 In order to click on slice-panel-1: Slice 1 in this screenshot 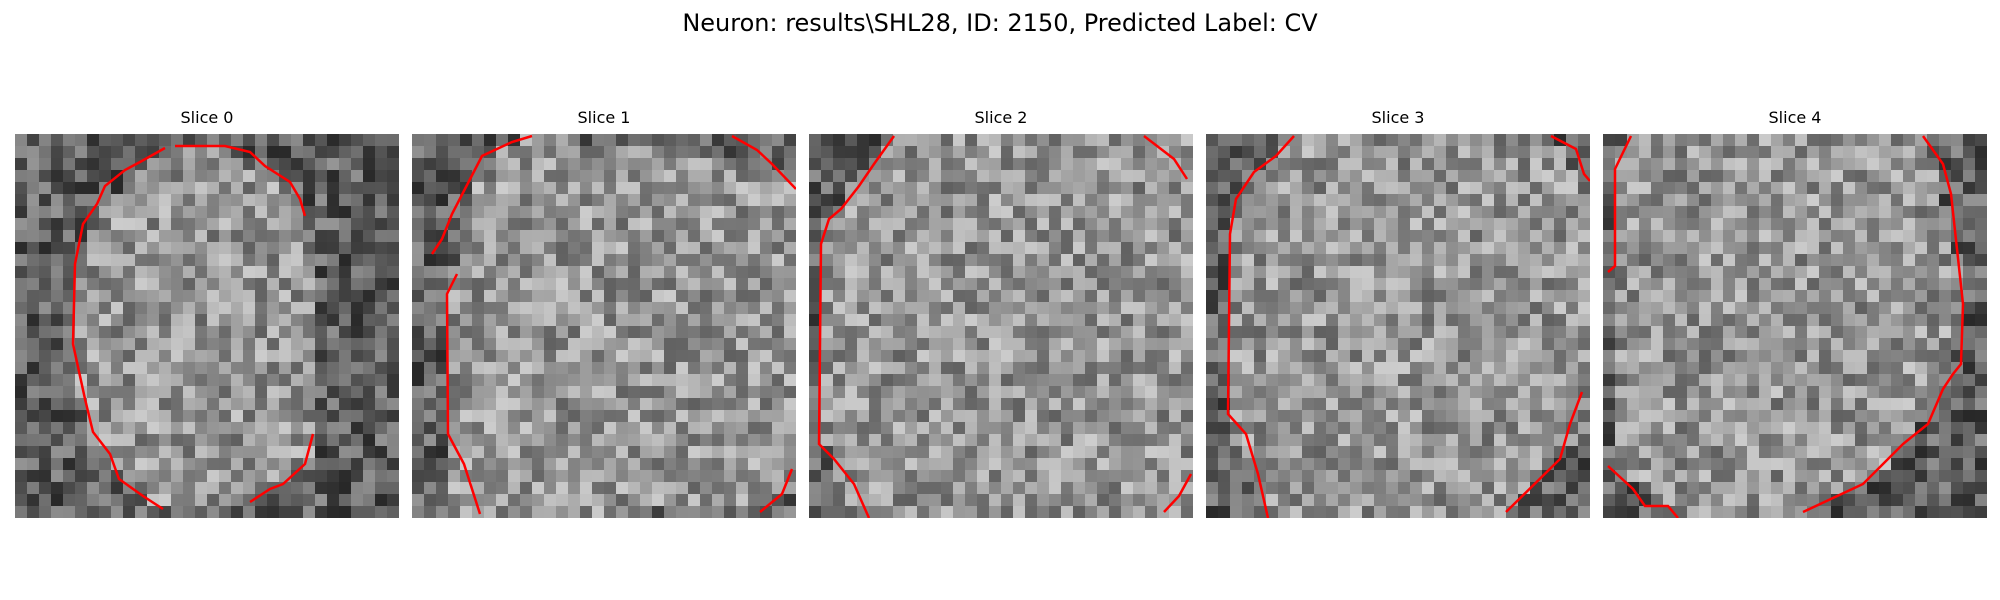, I will do `click(604, 313)`.